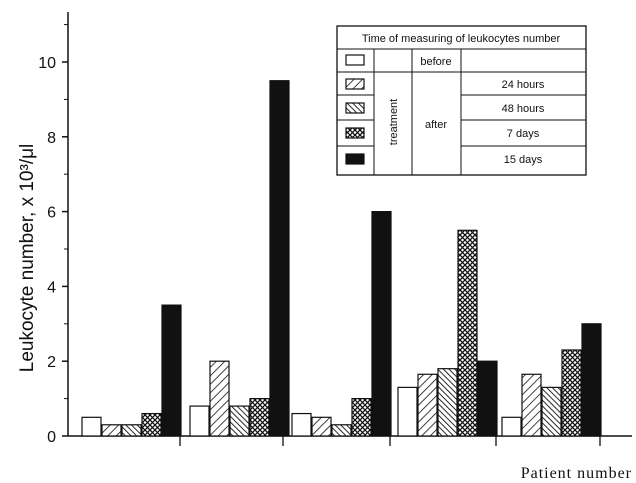  I want to click on bar-patient-4-24-hours, so click(427, 405).